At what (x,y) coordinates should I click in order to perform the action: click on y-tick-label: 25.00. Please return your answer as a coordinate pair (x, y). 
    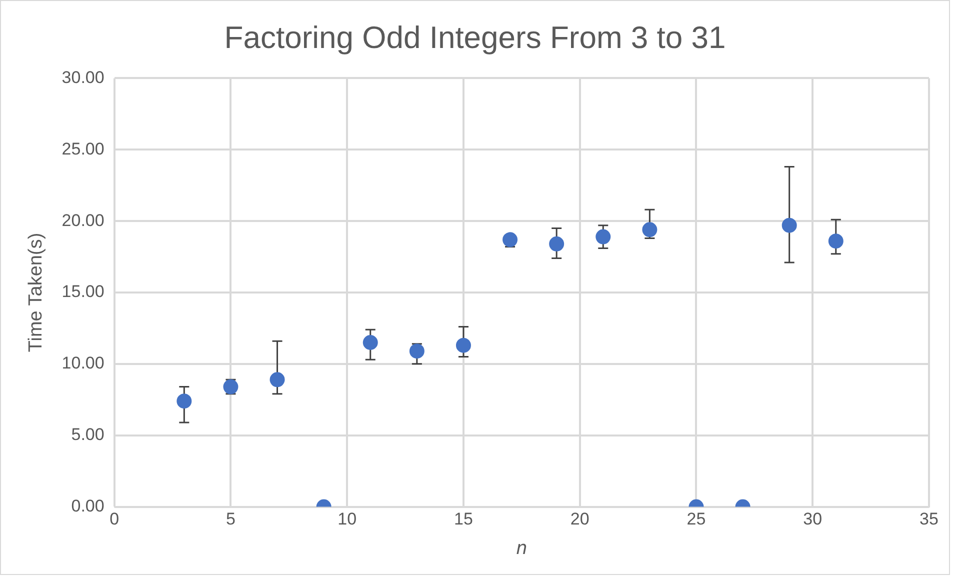
    Looking at the image, I should click on (83, 148).